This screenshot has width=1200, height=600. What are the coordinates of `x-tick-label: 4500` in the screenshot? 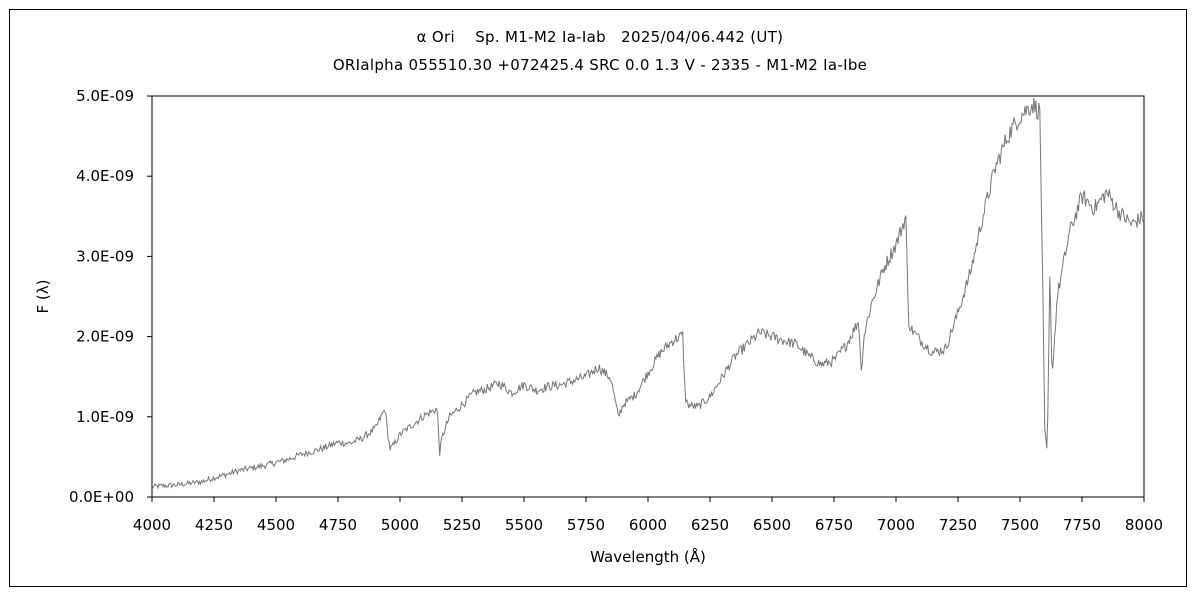 It's located at (276, 525).